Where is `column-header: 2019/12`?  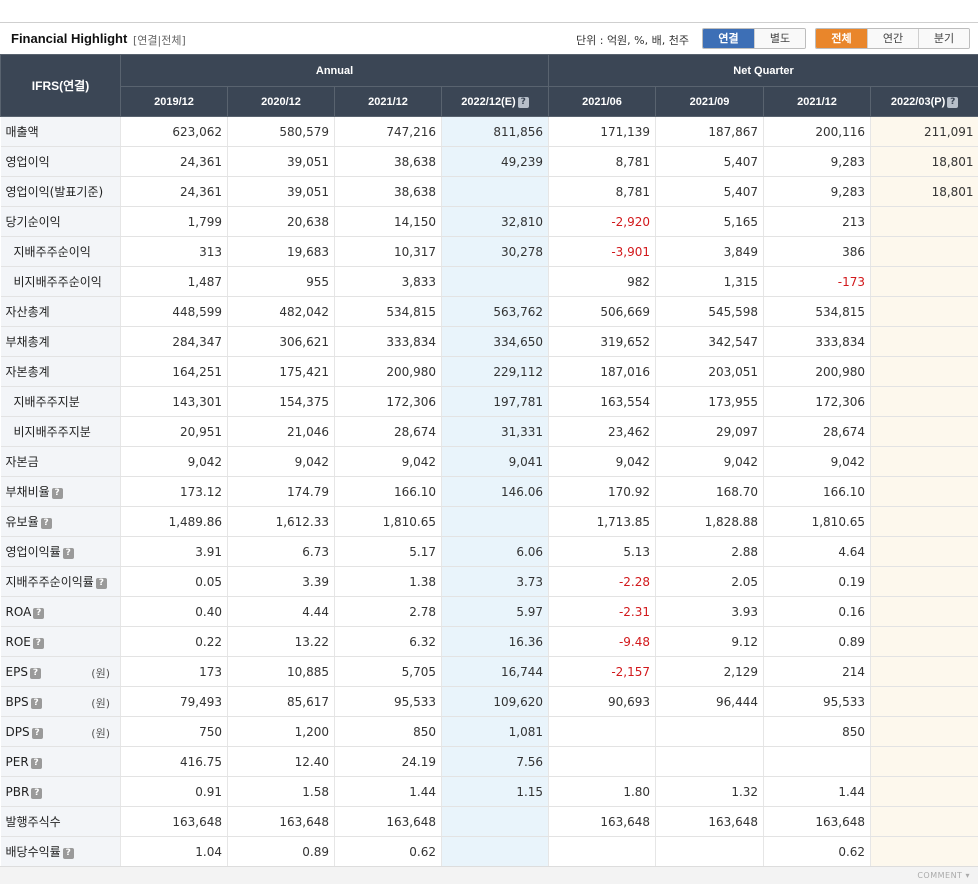
column-header: 2019/12 is located at coordinates (174, 101).